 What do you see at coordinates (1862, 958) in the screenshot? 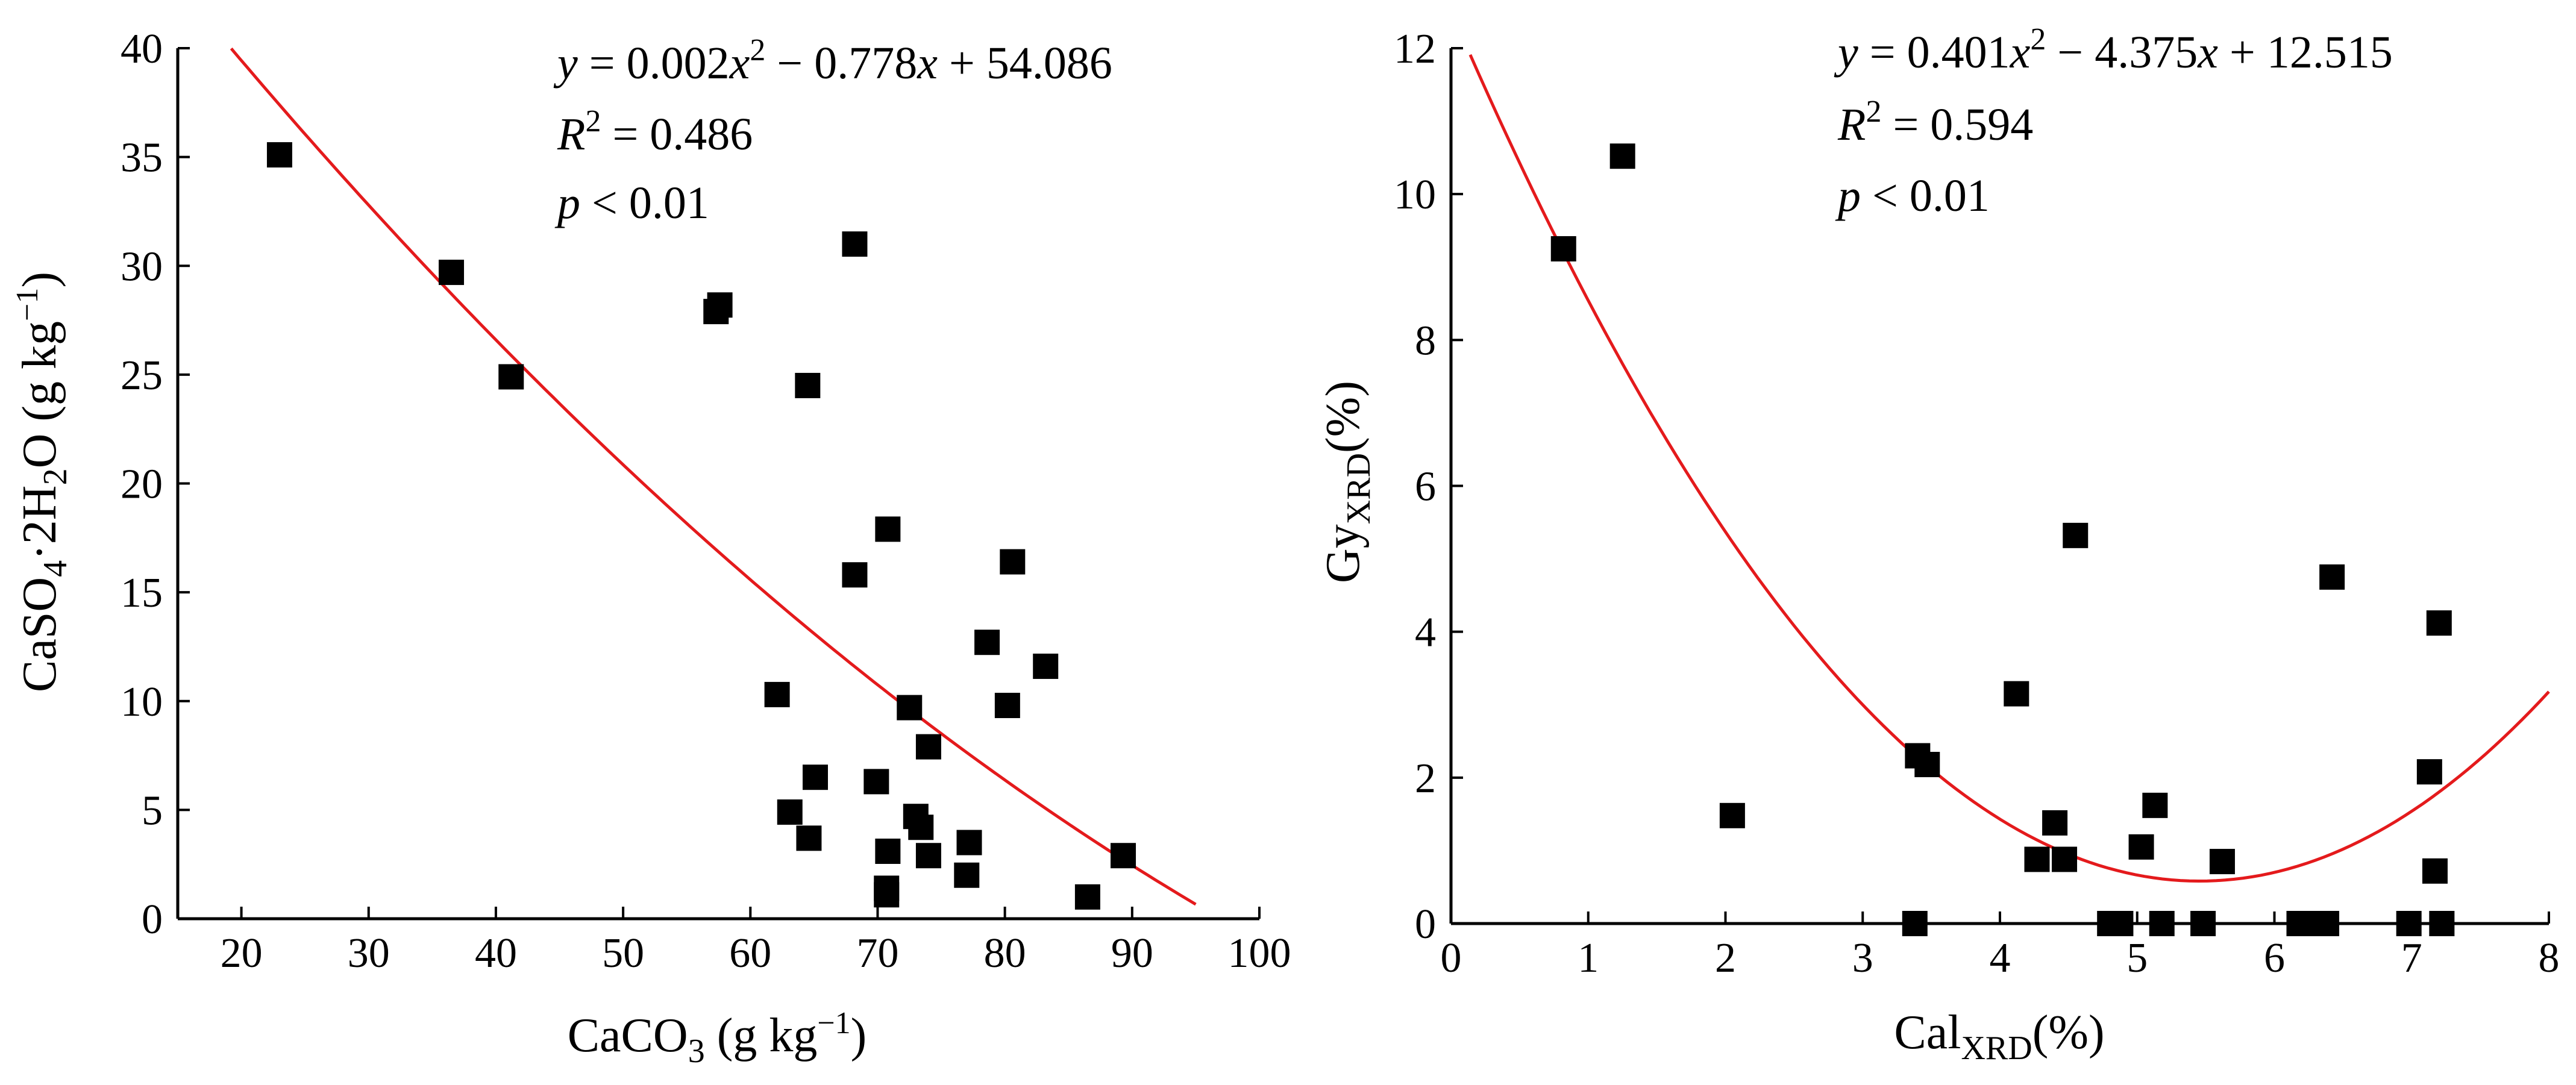
I see `right-x-tick-label: 3` at bounding box center [1862, 958].